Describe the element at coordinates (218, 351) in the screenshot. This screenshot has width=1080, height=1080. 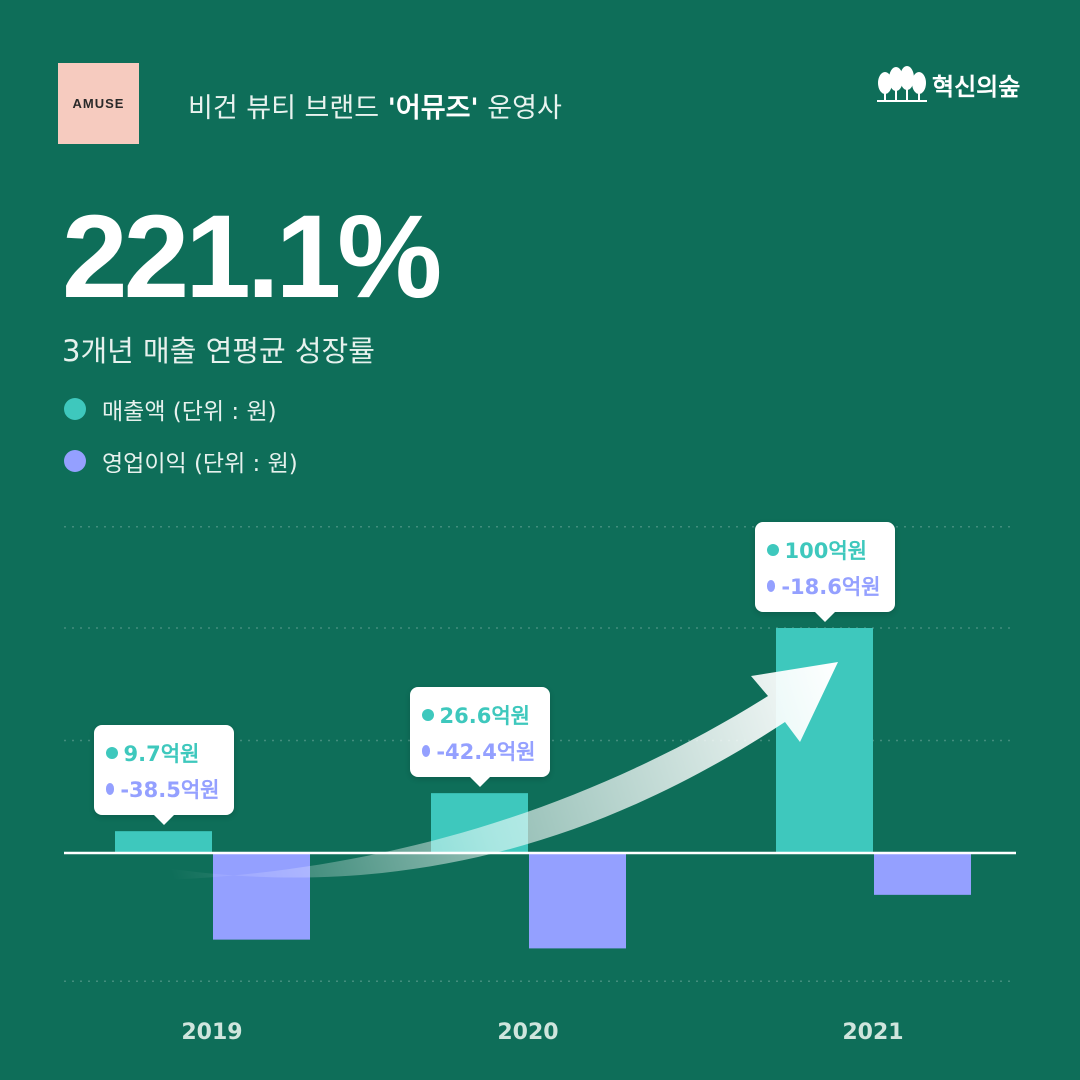
I see `headline-caption: 3개년 매출 연평균 성장률` at that location.